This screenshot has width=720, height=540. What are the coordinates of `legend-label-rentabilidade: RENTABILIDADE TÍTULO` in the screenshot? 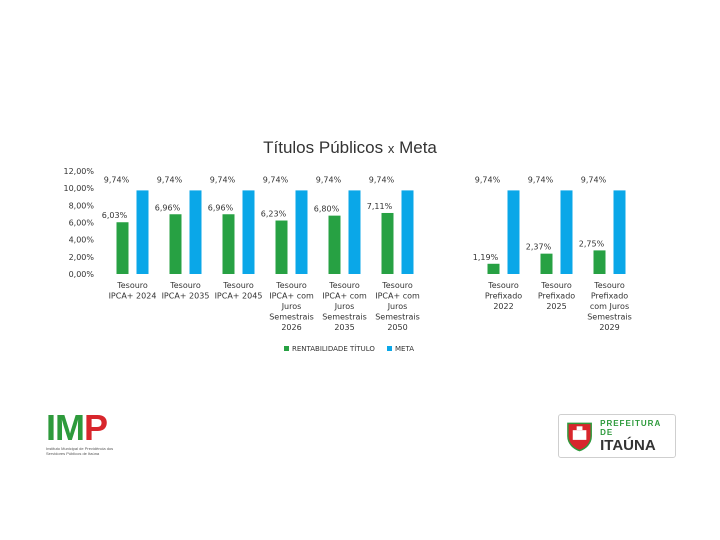 It's located at (333, 348).